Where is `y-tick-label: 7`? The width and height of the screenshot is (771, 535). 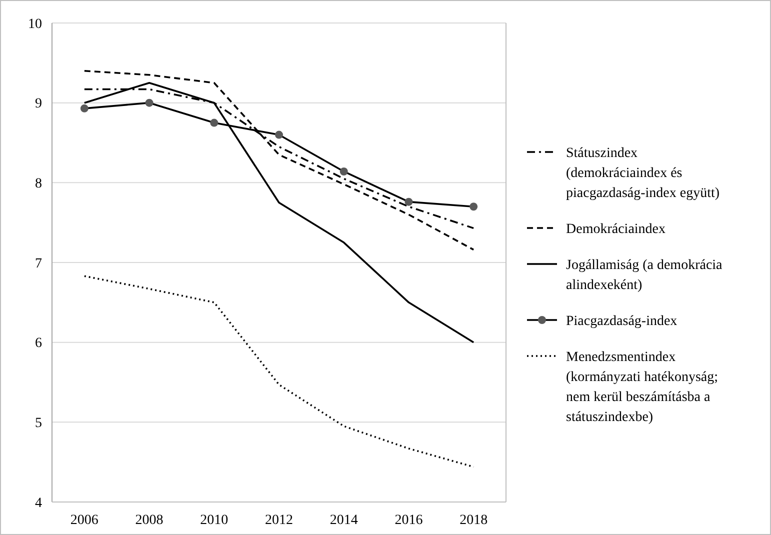
y-tick-label: 7 is located at coordinates (38, 264).